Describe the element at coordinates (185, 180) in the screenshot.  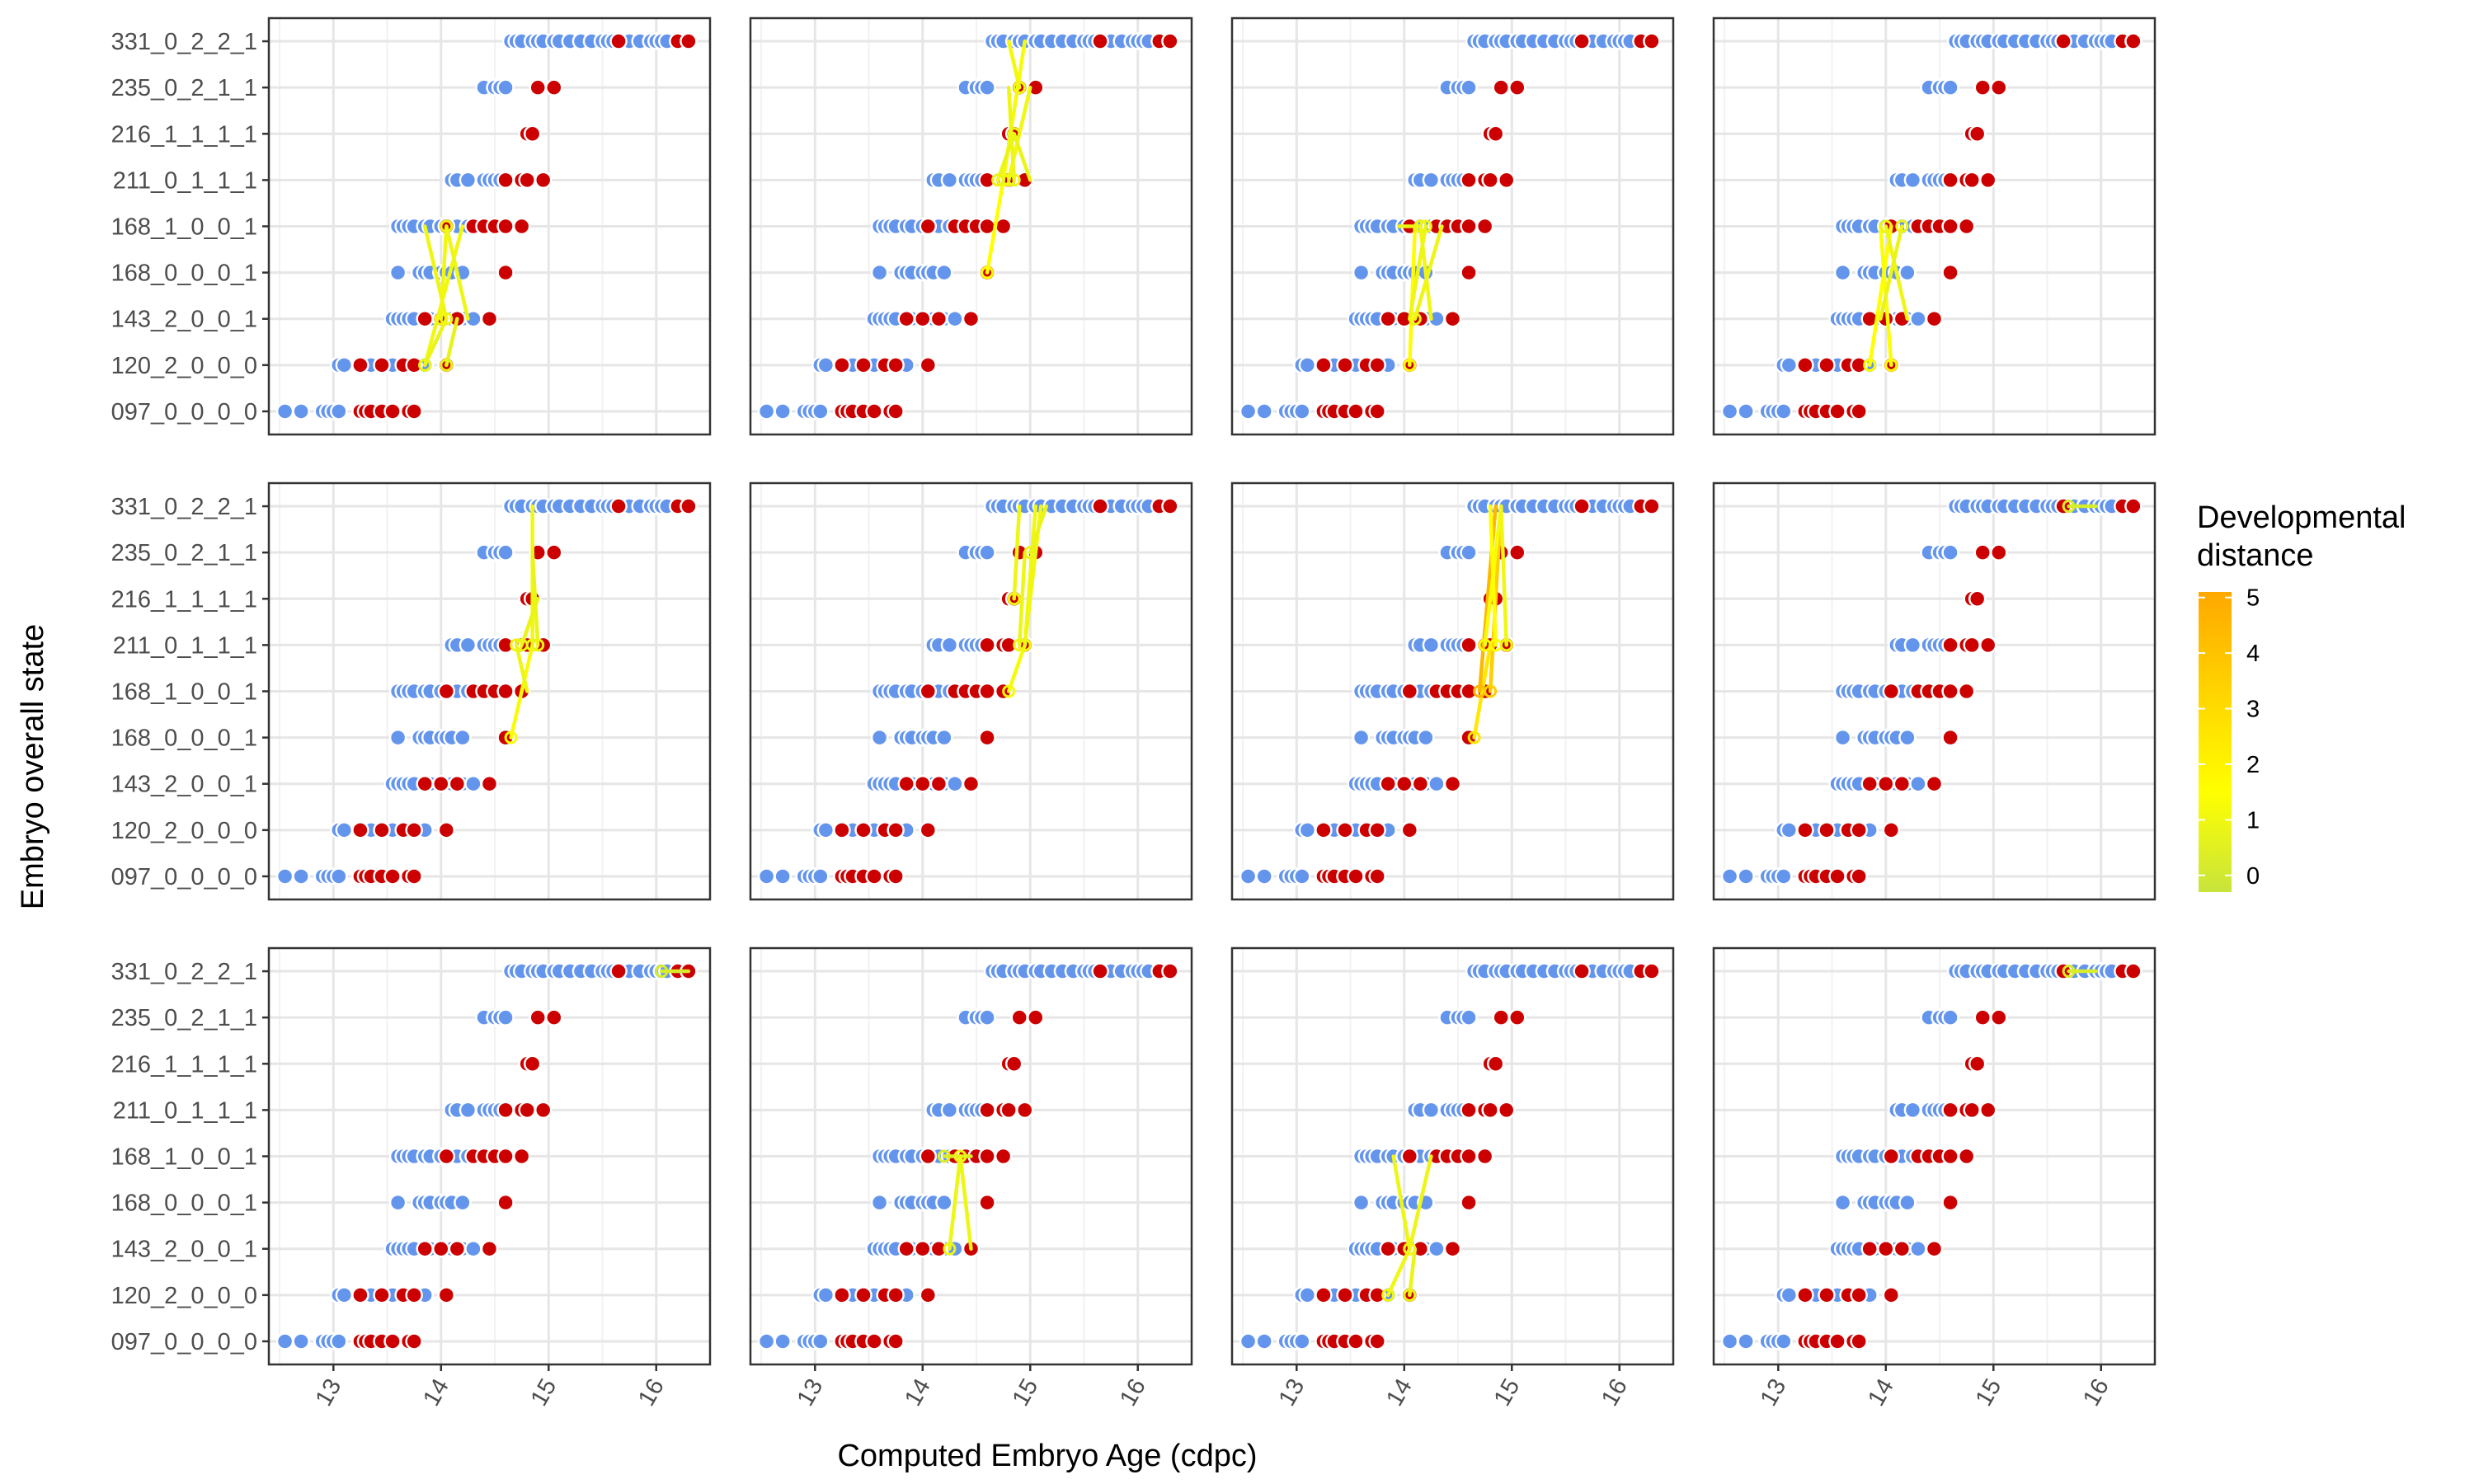
I see `y-tick-label: 211_0_1_1_1` at that location.